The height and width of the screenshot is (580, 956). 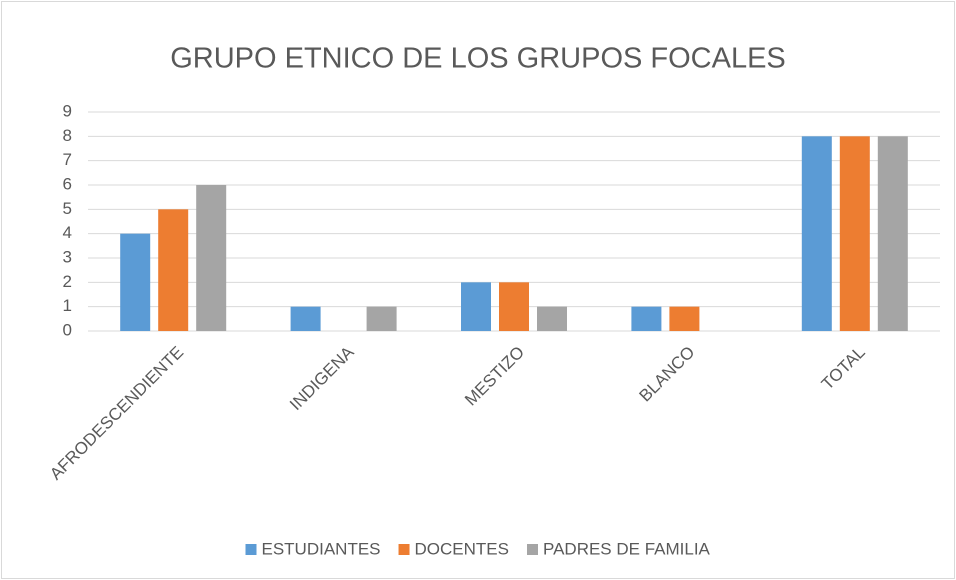 I want to click on y-tick-label: 6, so click(x=67, y=183).